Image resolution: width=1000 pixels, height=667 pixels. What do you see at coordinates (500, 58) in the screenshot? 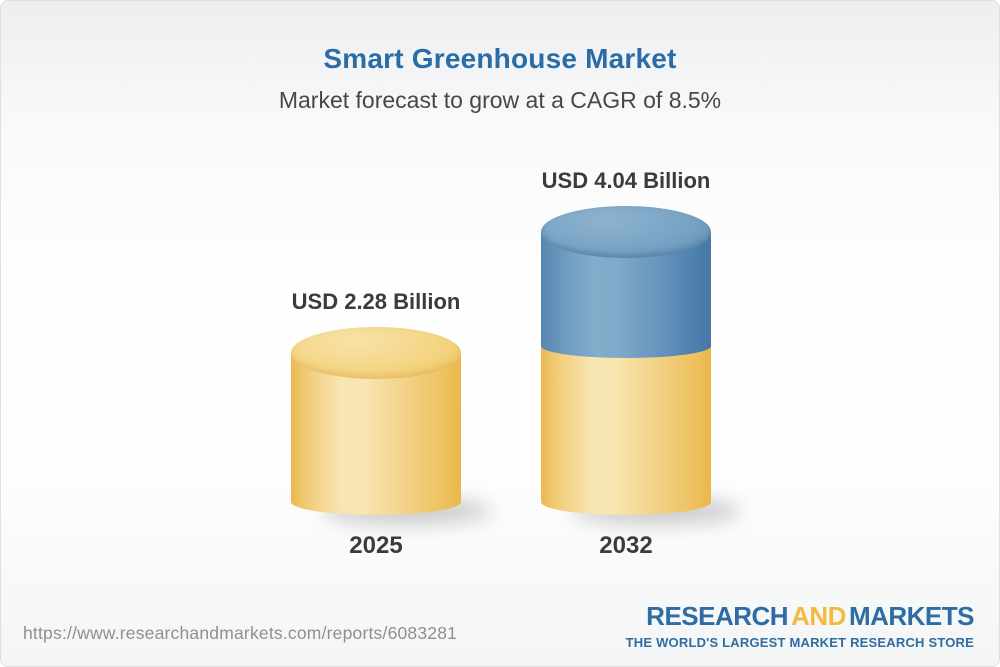
I see `chart-title: Smart Greenhouse Market` at bounding box center [500, 58].